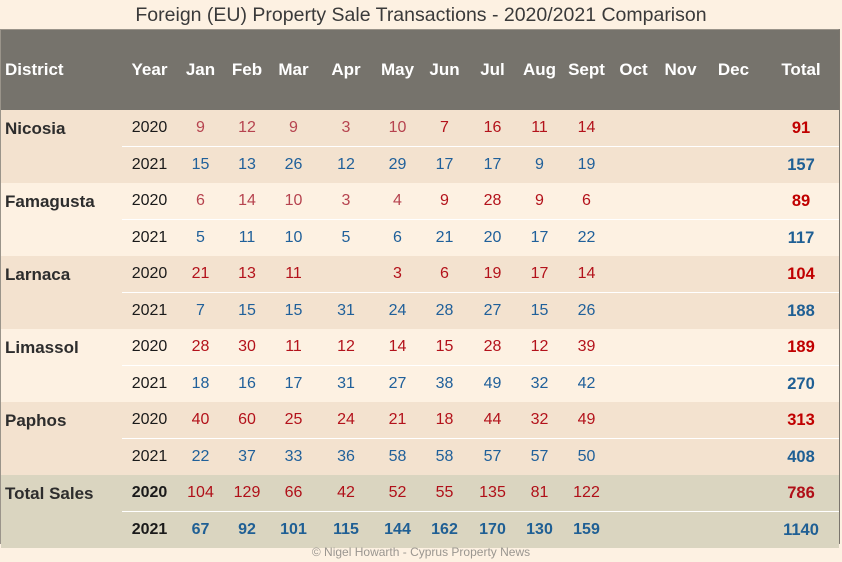 The width and height of the screenshot is (842, 562). Describe the element at coordinates (492, 529) in the screenshot. I see `month-value-cell: 170` at that location.